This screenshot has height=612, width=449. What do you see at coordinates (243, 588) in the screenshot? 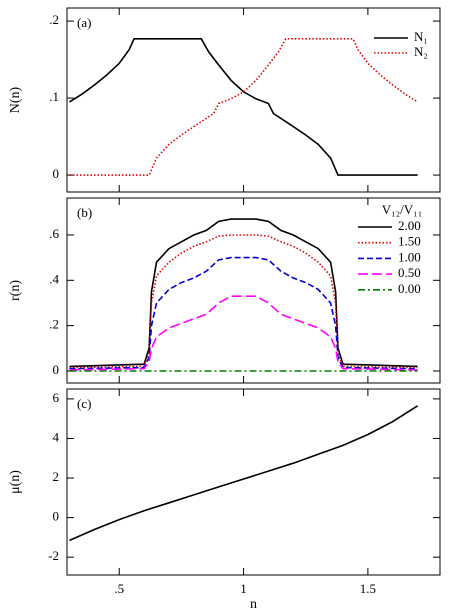
I see `x-tick-label: 1` at bounding box center [243, 588].